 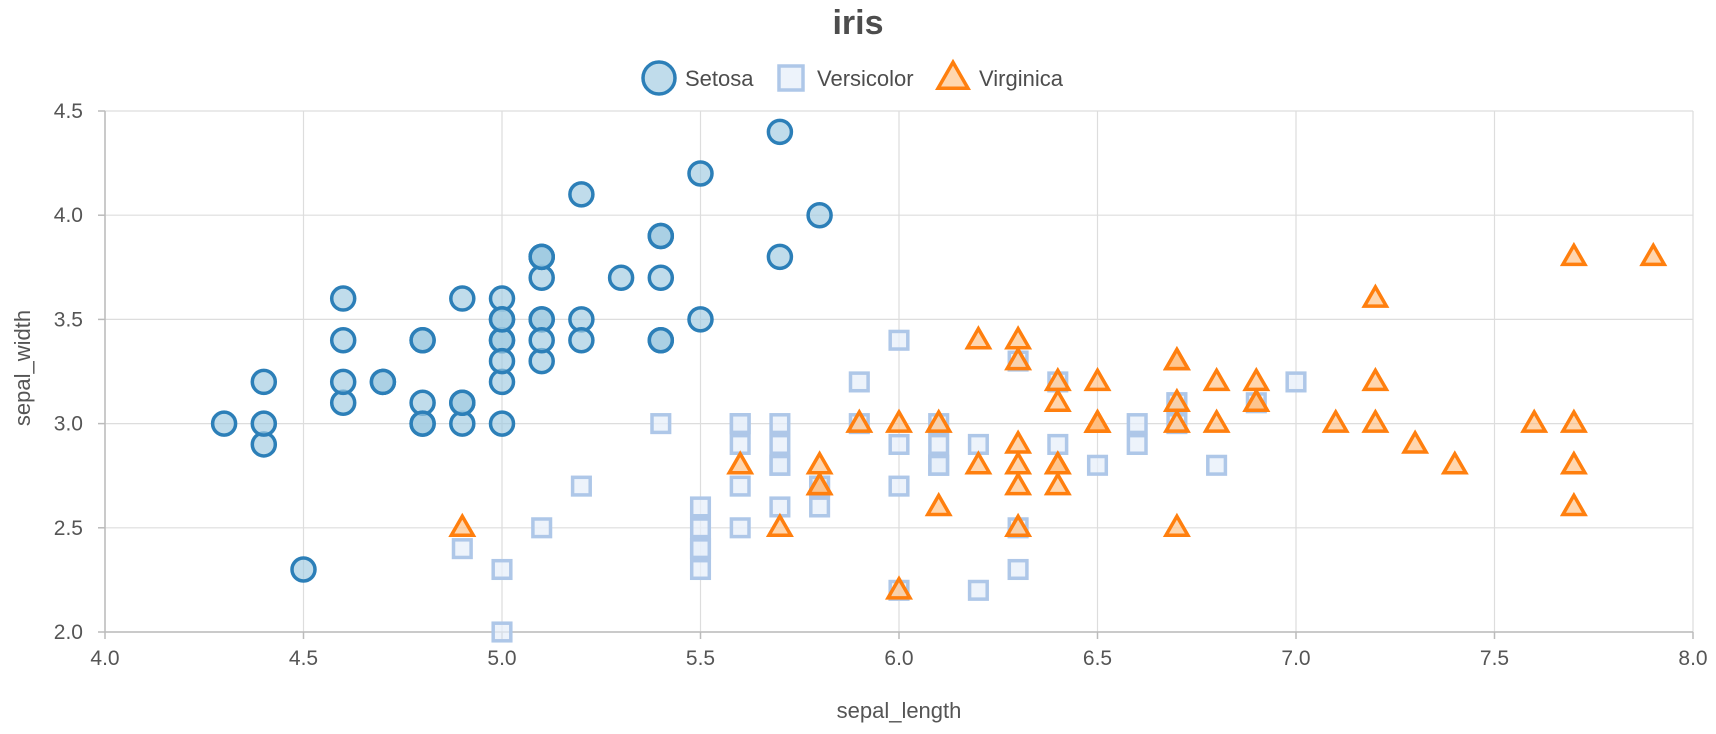 I want to click on x-tick-label: 7.5, so click(x=1494, y=658).